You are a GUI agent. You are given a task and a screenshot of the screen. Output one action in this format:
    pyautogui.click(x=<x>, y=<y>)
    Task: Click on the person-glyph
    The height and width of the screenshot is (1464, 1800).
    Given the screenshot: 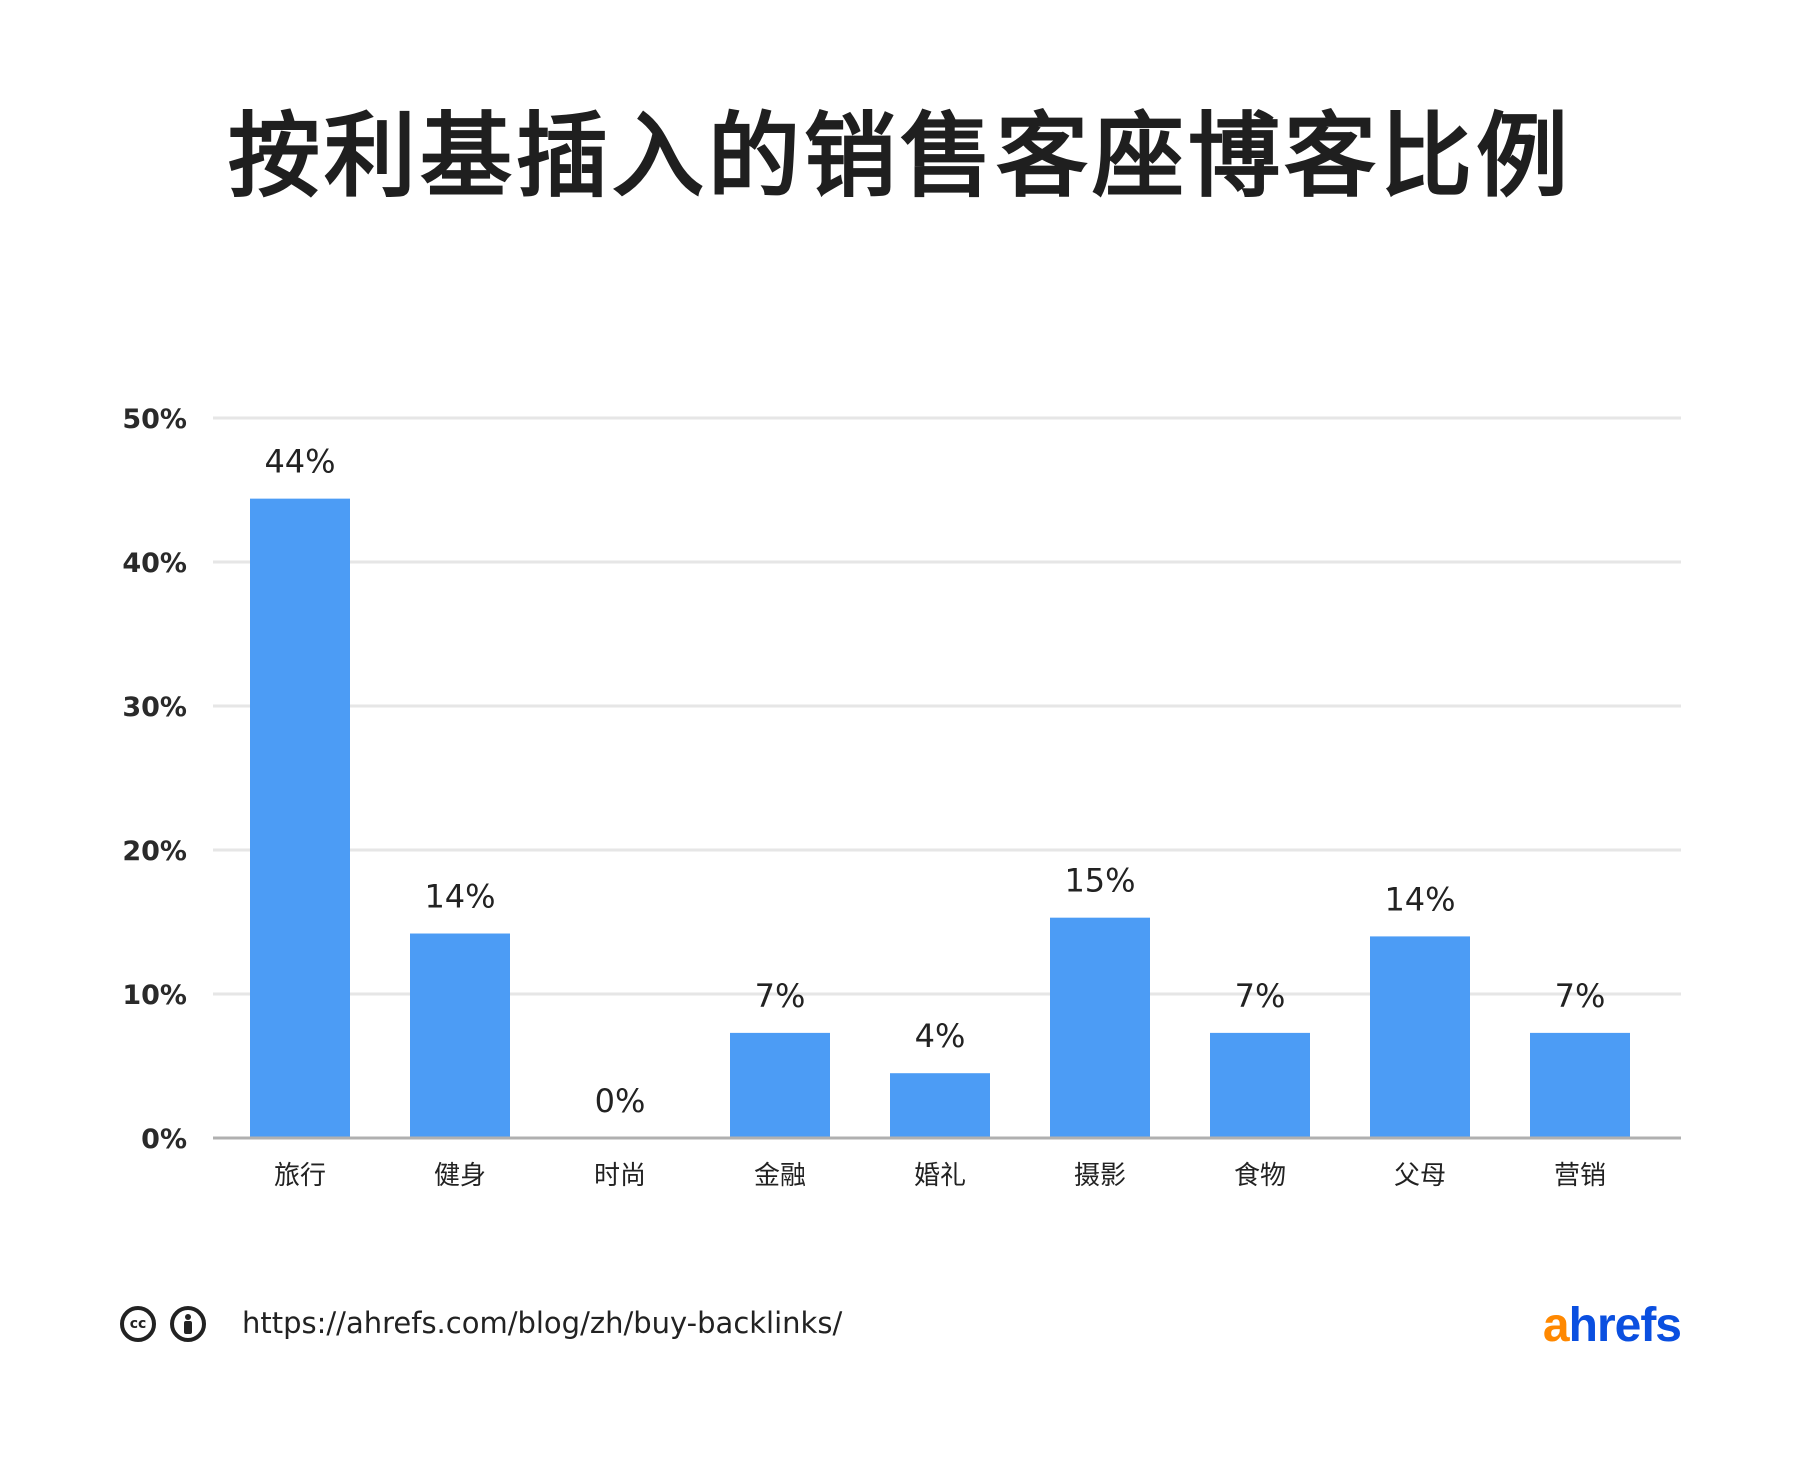 What is the action you would take?
    pyautogui.click(x=188, y=1324)
    